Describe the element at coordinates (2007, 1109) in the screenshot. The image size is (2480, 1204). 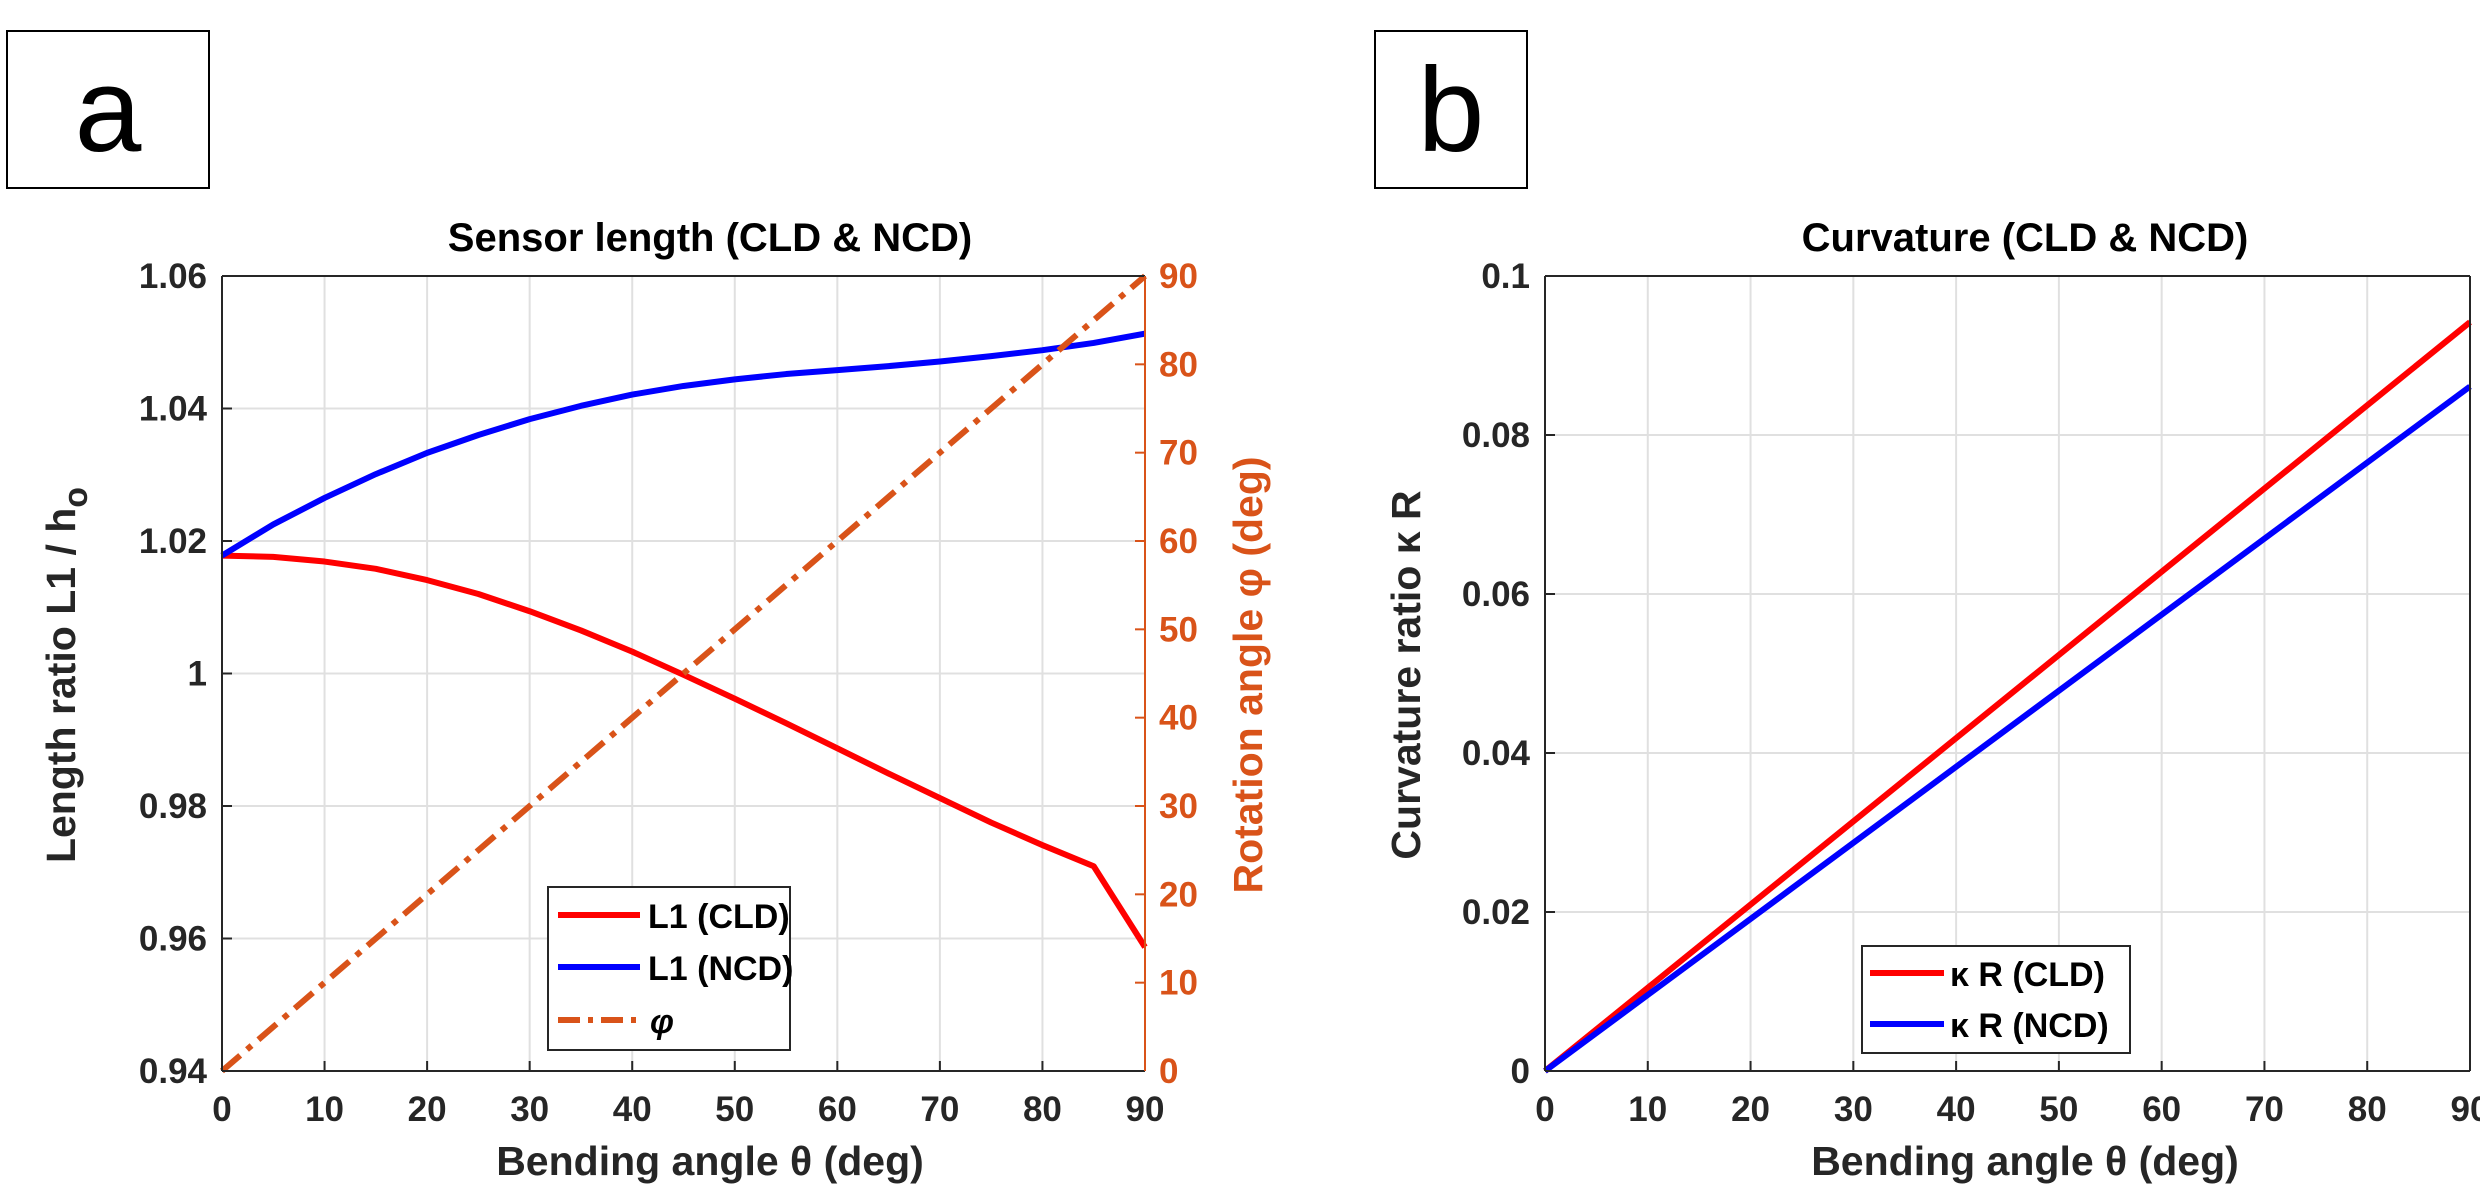
I see `chart-b-x-ticks: 0 10 20 30 40 50 60 70 80 90` at that location.